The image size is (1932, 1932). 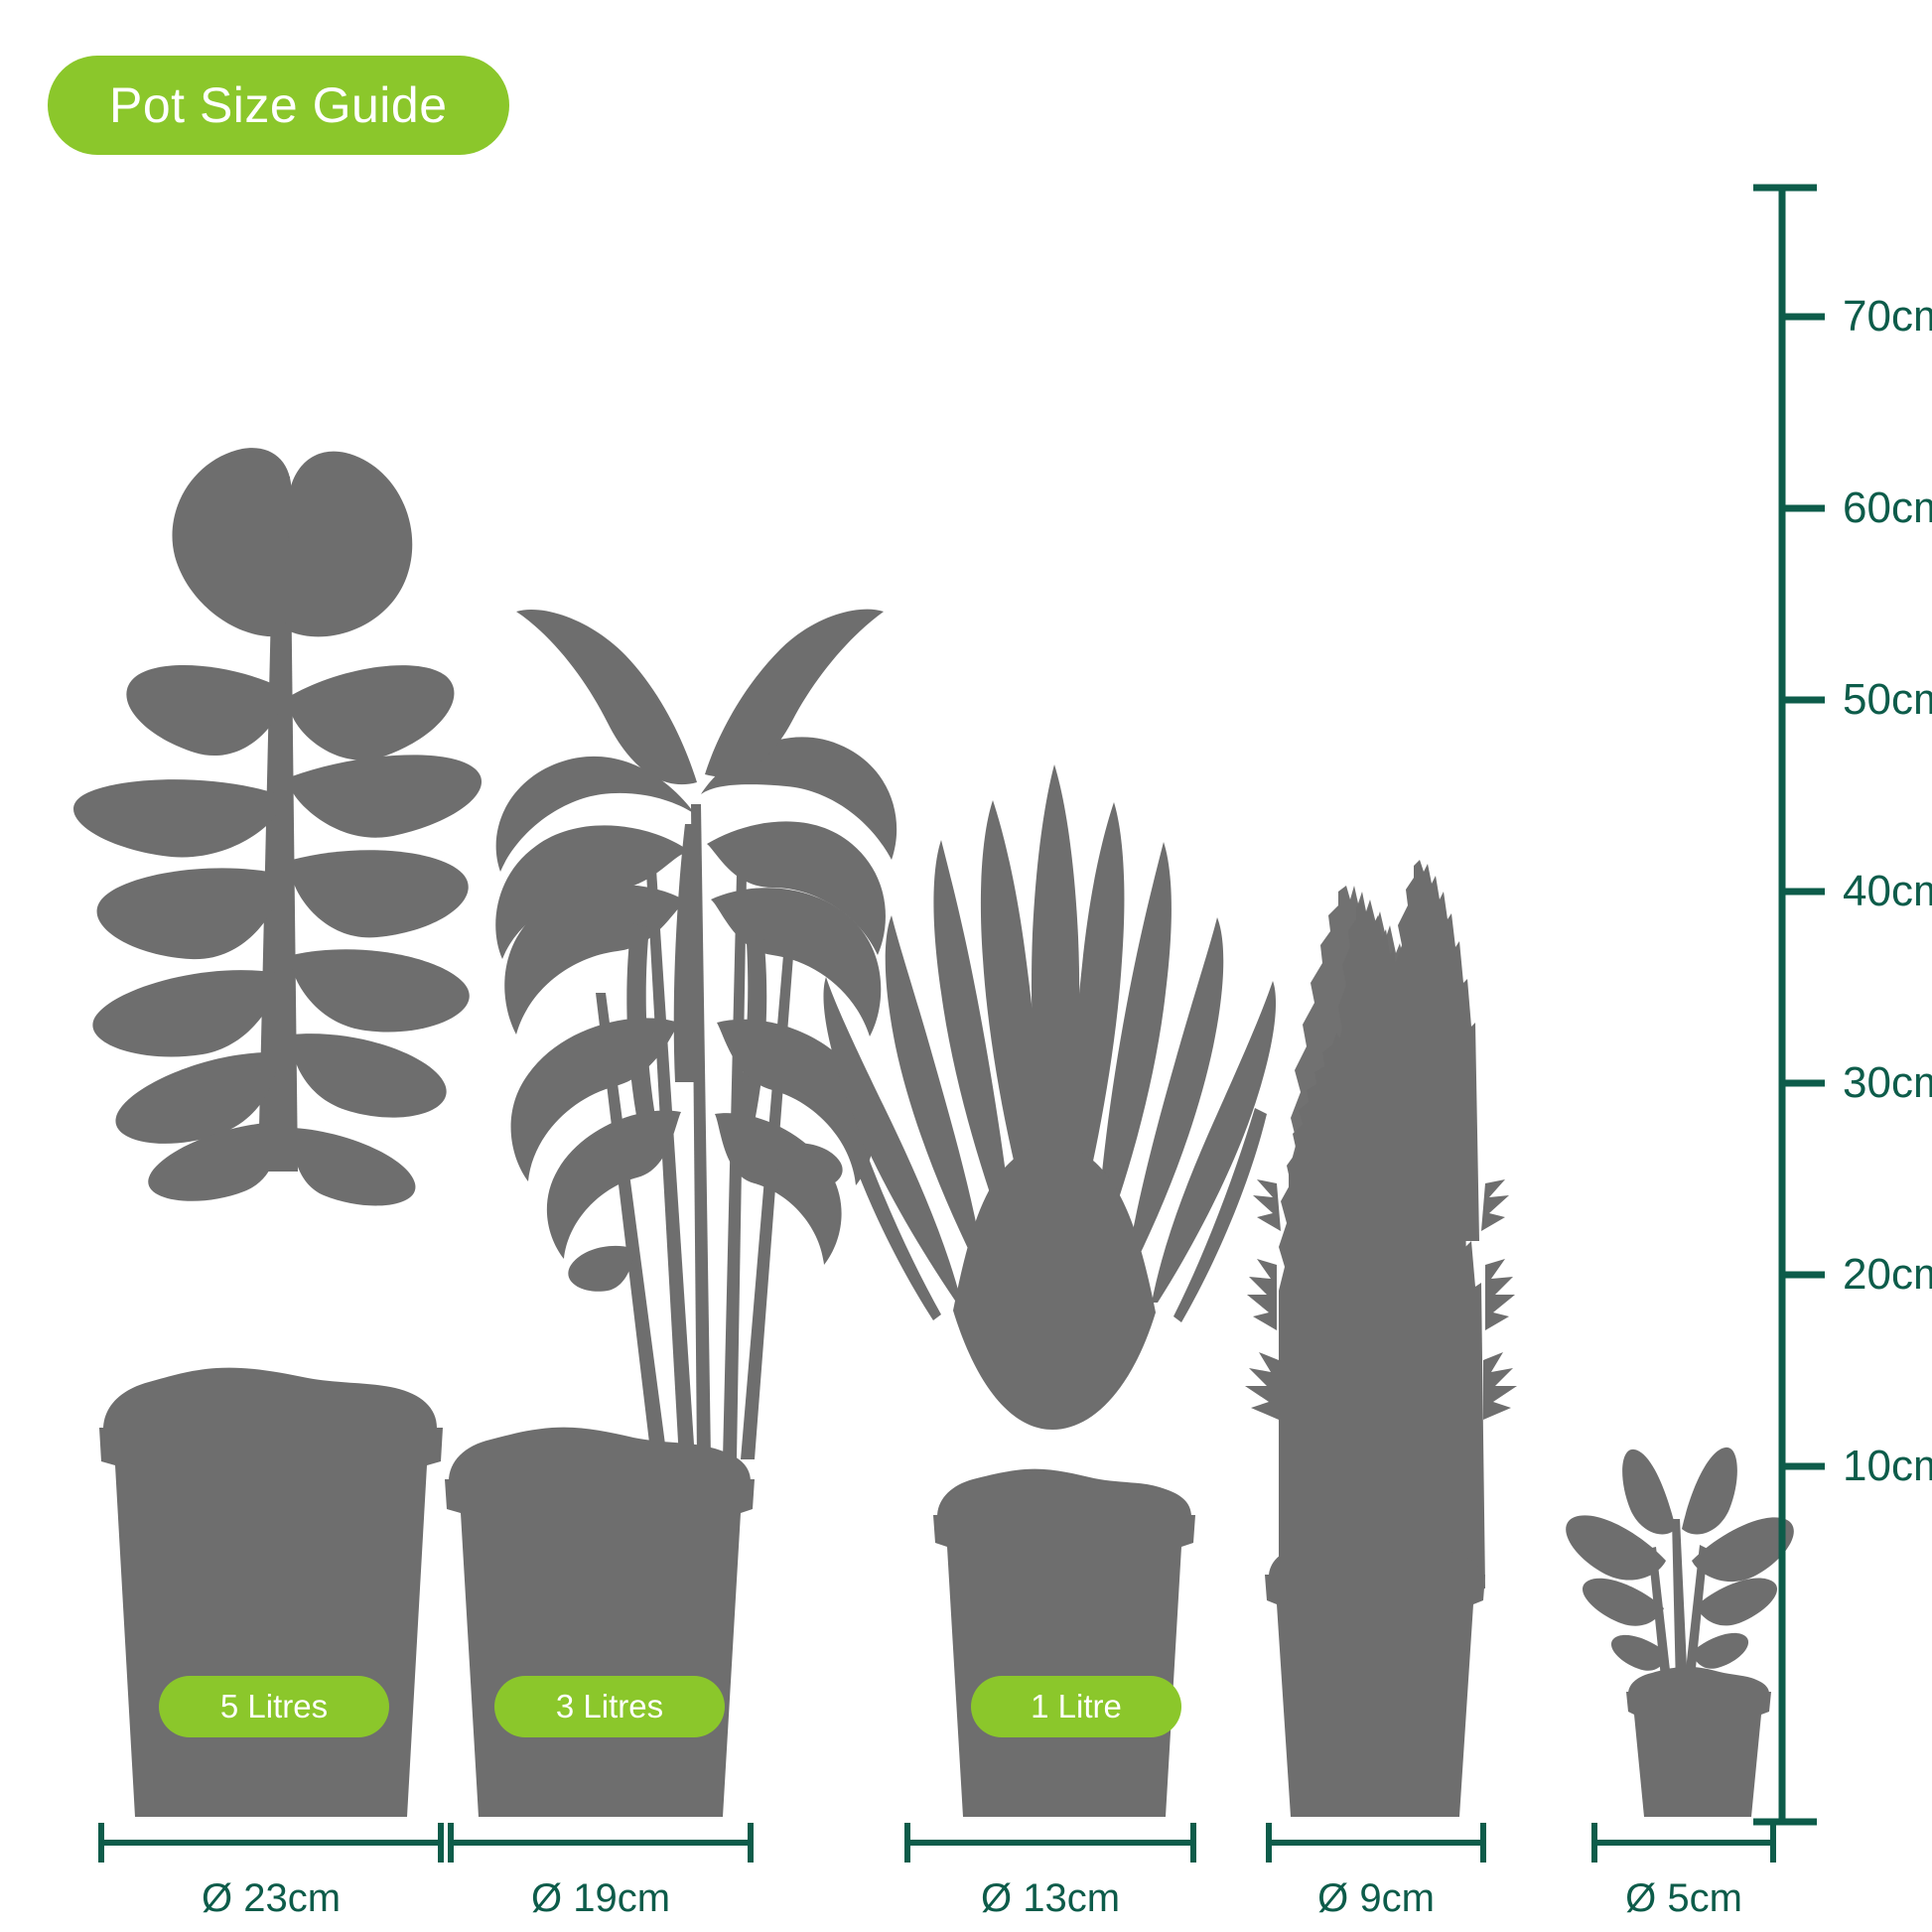 I want to click on diameter-label-23cm: Ø 23cm, so click(x=271, y=1898).